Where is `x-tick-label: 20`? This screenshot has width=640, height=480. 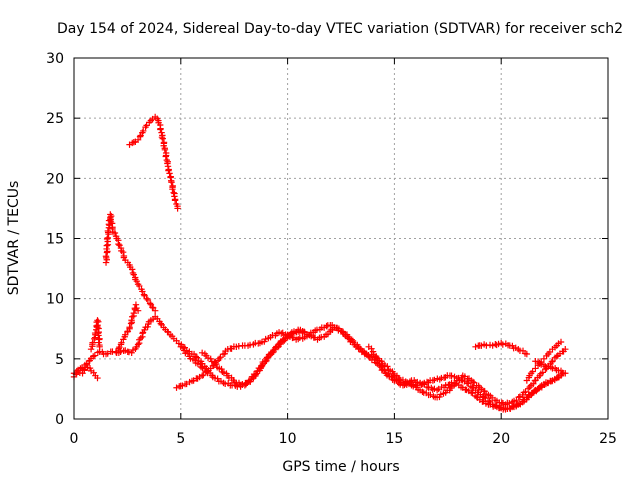
x-tick-label: 20 is located at coordinates (501, 439).